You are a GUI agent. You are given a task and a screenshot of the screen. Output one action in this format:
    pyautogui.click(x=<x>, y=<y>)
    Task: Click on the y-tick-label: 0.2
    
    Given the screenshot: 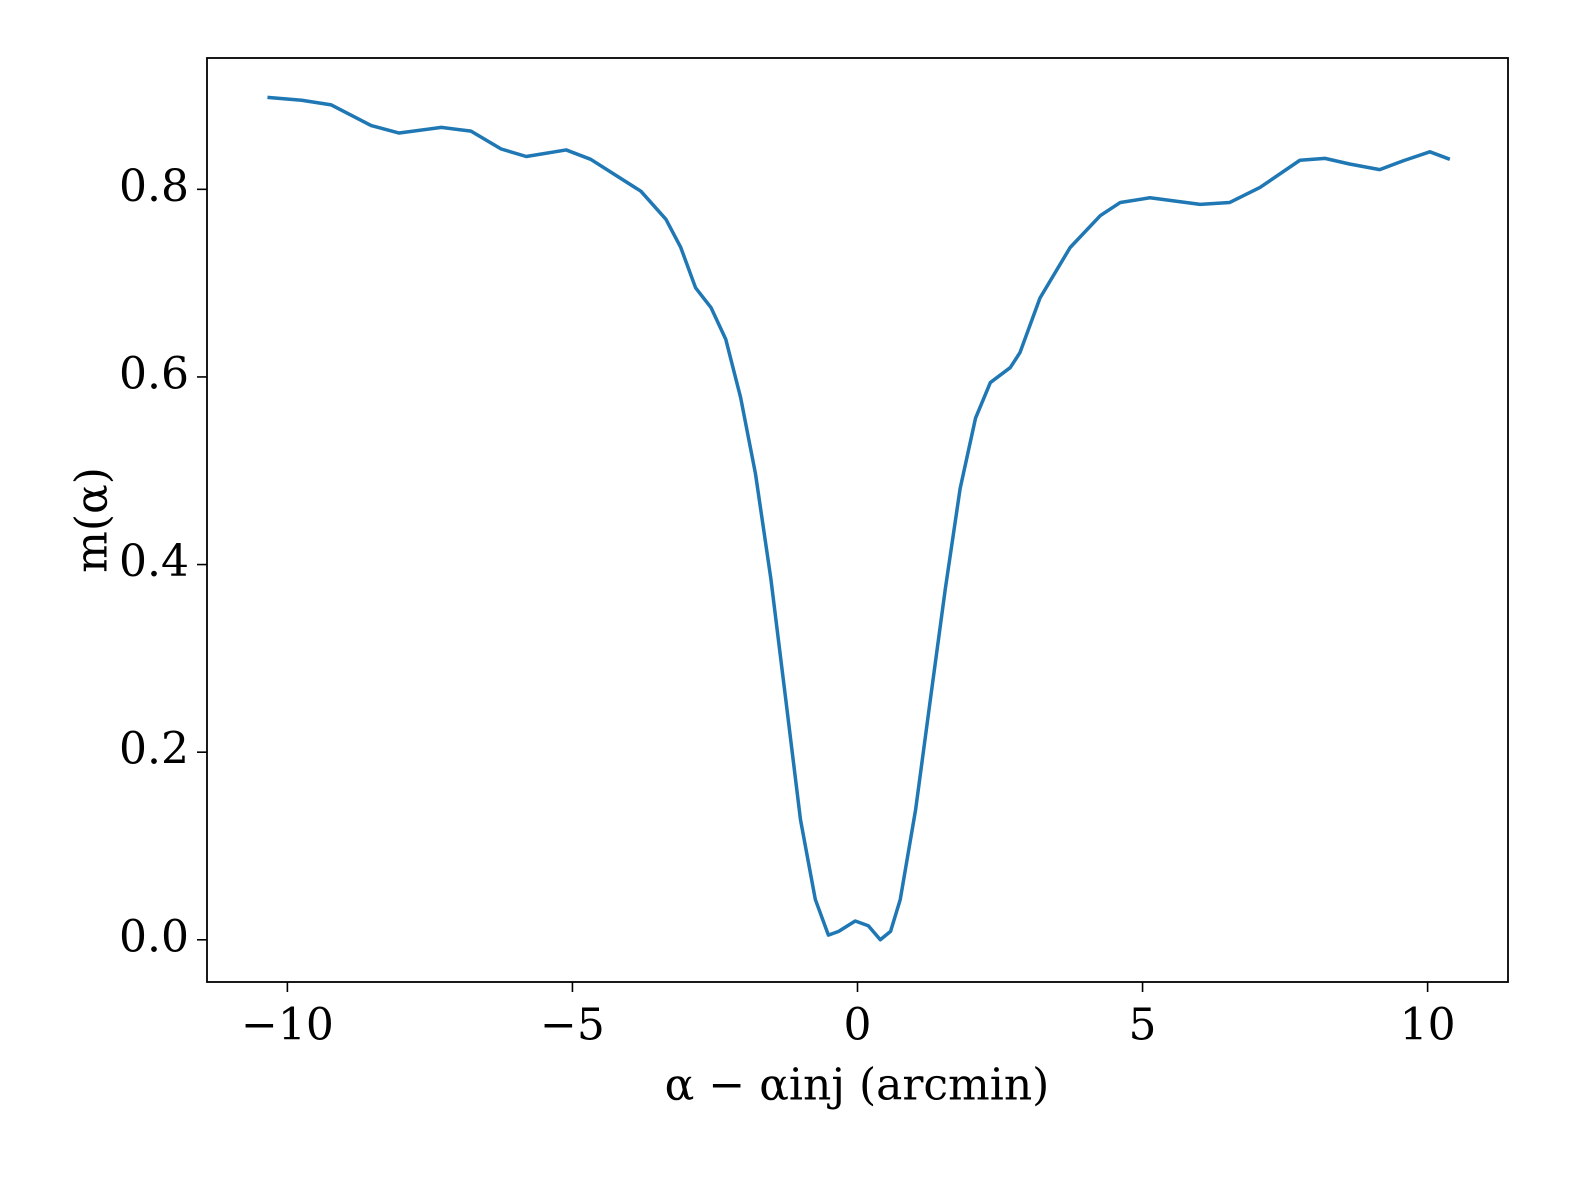 What is the action you would take?
    pyautogui.click(x=154, y=749)
    